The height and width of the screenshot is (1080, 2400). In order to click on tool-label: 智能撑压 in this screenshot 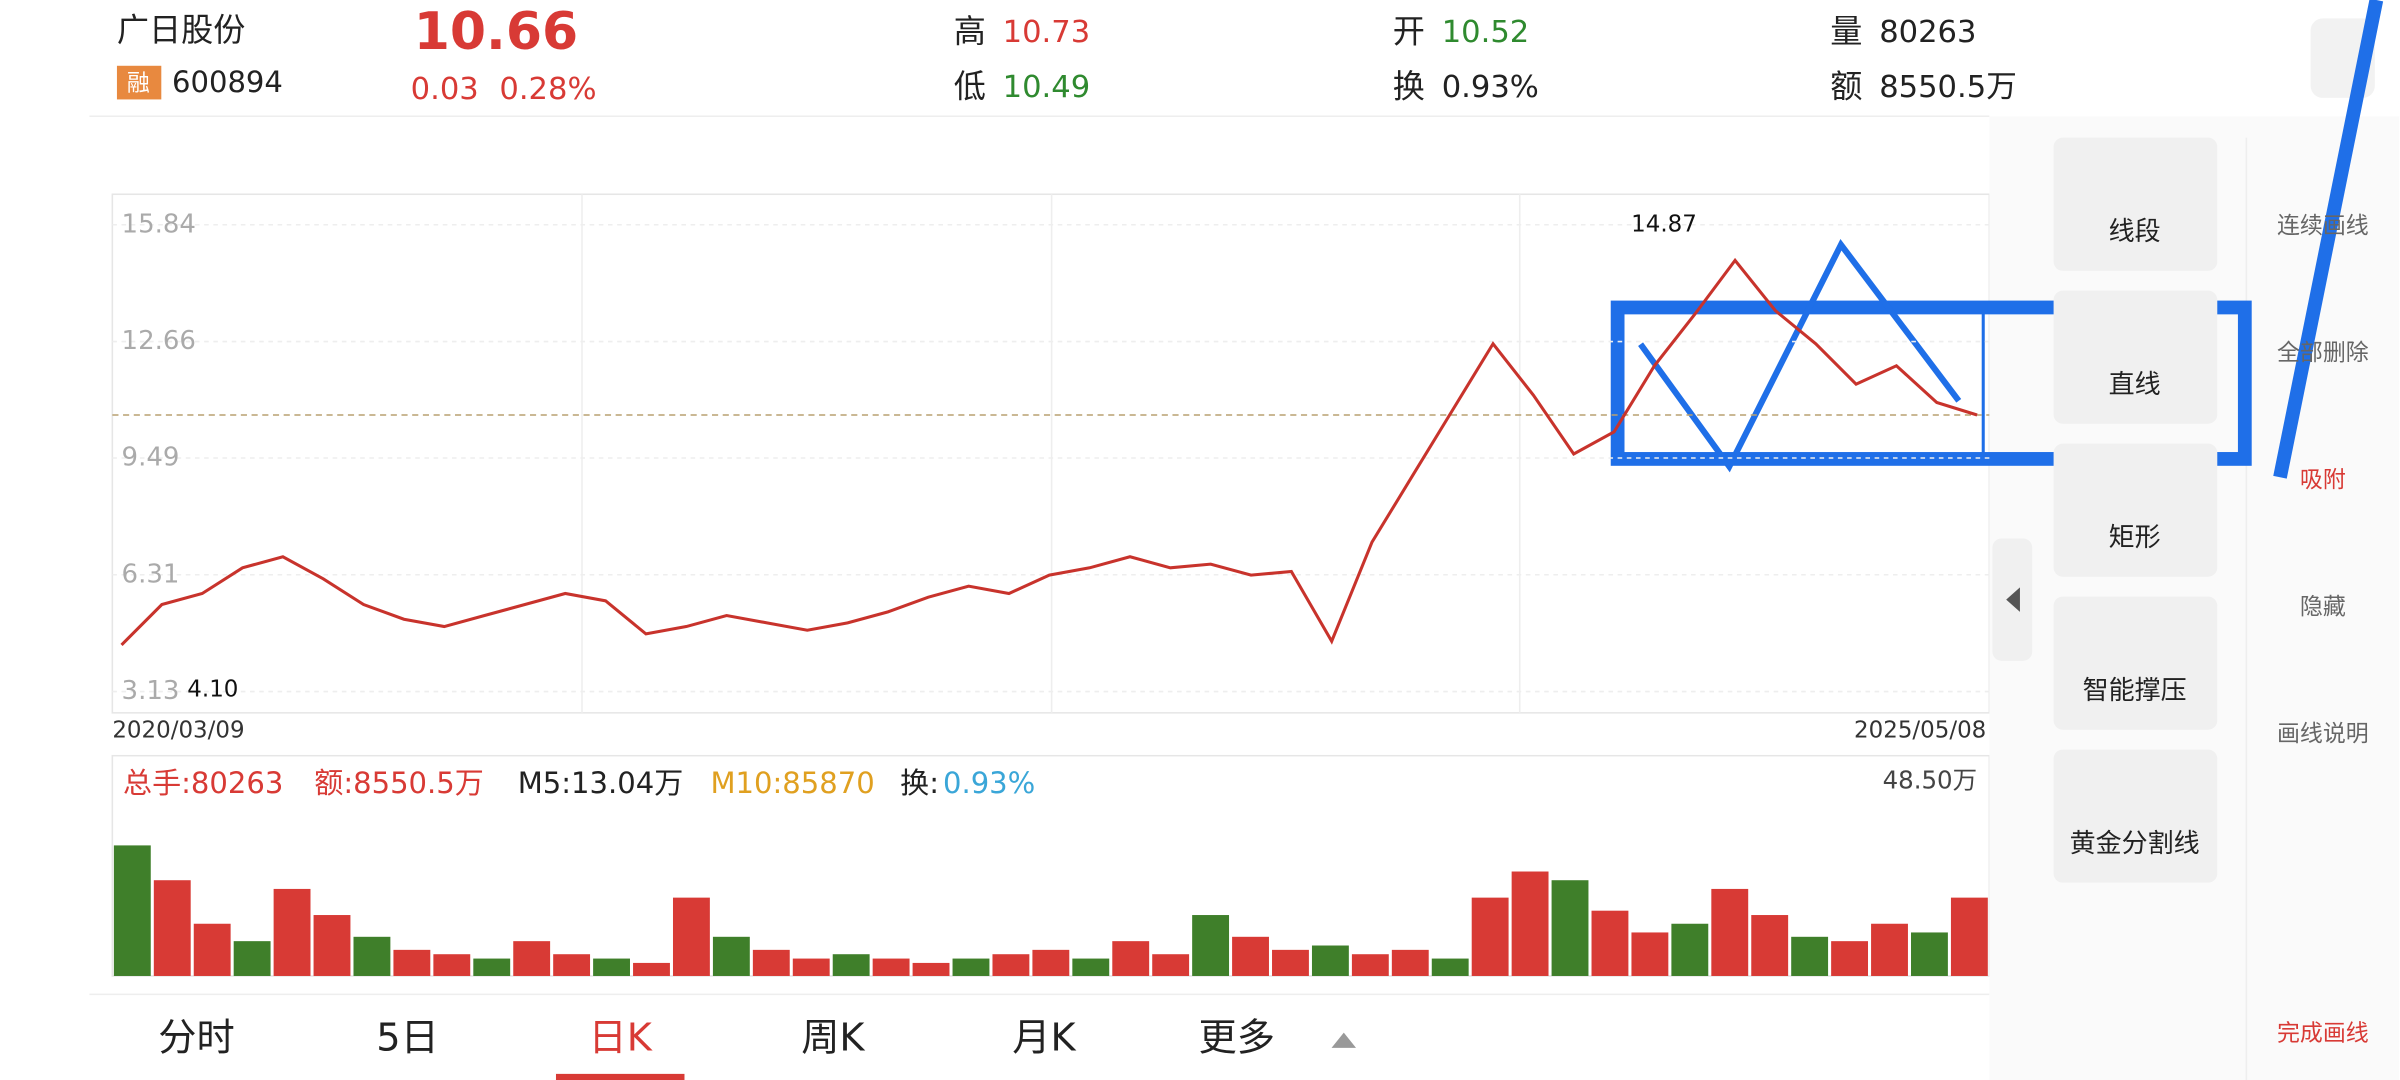, I will do `click(2135, 691)`.